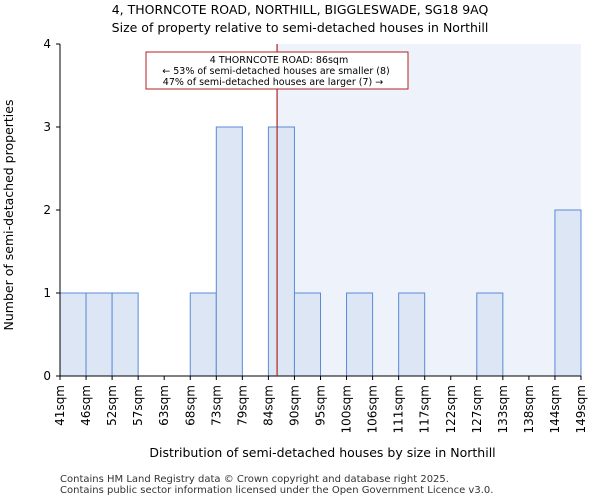 This screenshot has width=600, height=500. I want to click on histogram-bar-52sqm, so click(125, 334).